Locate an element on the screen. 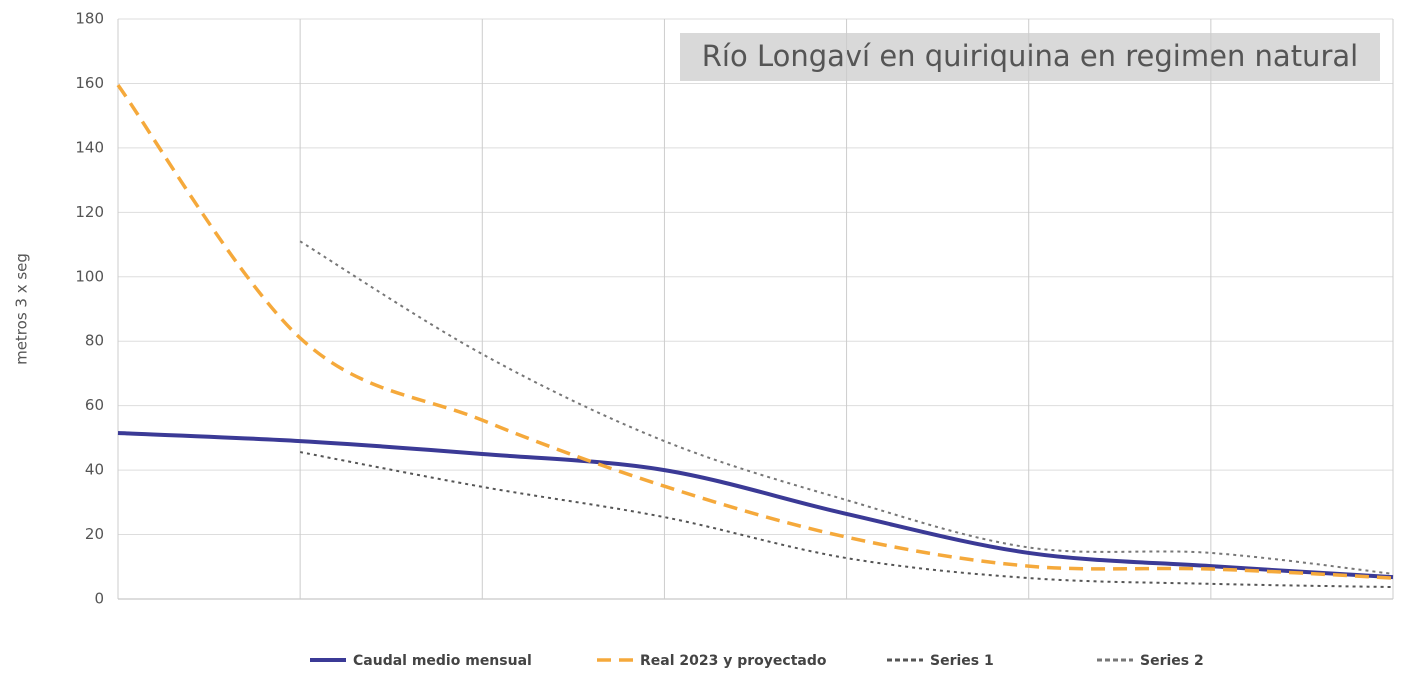 Image resolution: width=1403 pixels, height=673 pixels. legend-label: Real 2023 y proyectado is located at coordinates (733, 661).